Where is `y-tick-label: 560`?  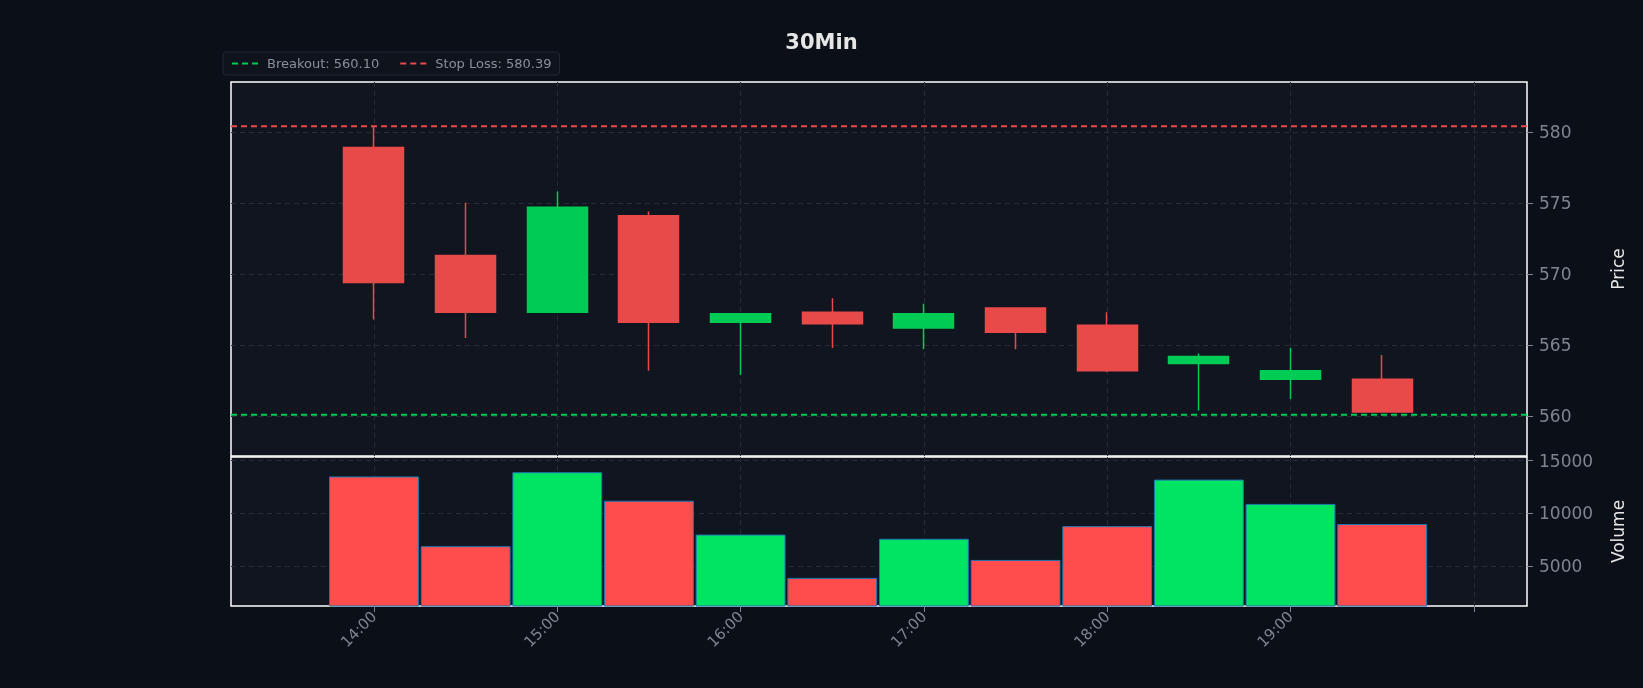
y-tick-label: 560 is located at coordinates (1555, 416).